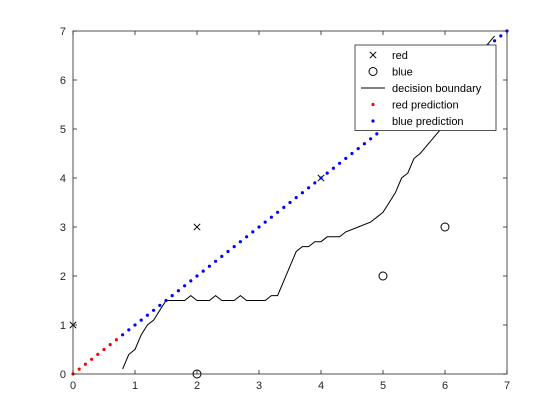 This screenshot has height=420, width=560. I want to click on y-tick-label: 1, so click(63, 326).